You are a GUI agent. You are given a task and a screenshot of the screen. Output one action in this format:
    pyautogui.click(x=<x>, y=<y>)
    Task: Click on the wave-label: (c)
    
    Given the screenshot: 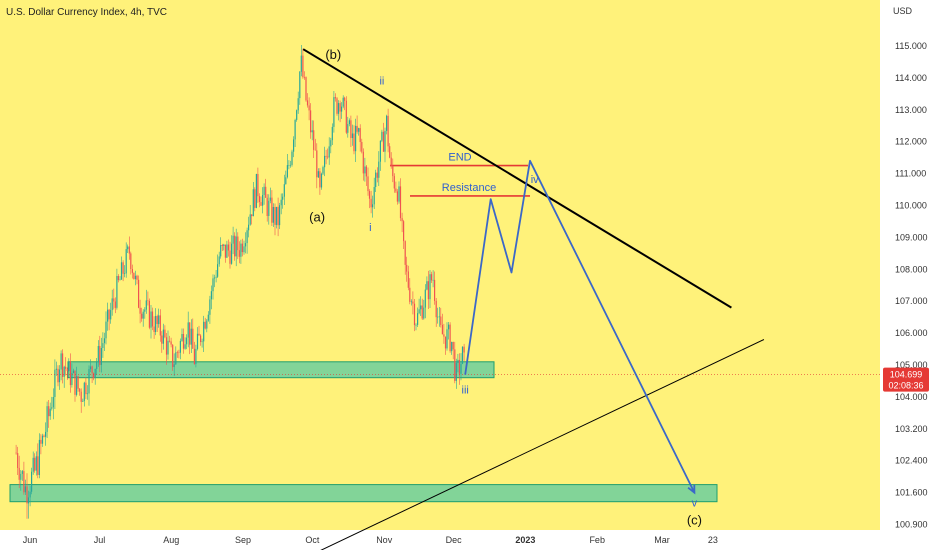 What is the action you would take?
    pyautogui.click(x=694, y=520)
    